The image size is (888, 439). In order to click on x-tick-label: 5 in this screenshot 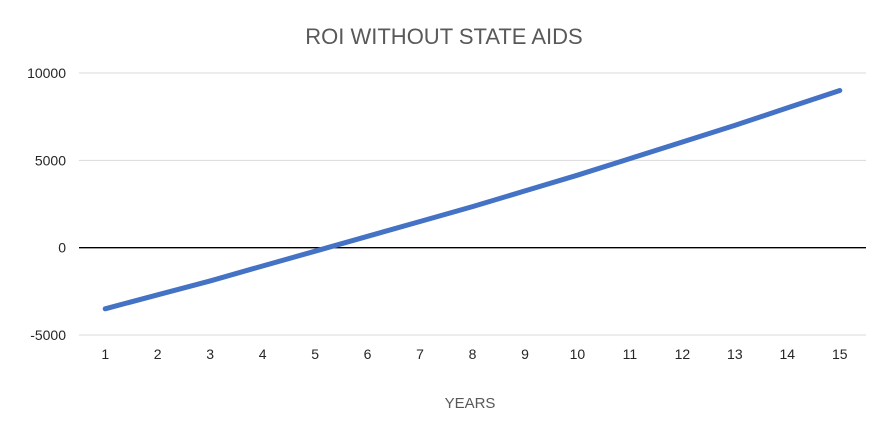, I will do `click(315, 354)`.